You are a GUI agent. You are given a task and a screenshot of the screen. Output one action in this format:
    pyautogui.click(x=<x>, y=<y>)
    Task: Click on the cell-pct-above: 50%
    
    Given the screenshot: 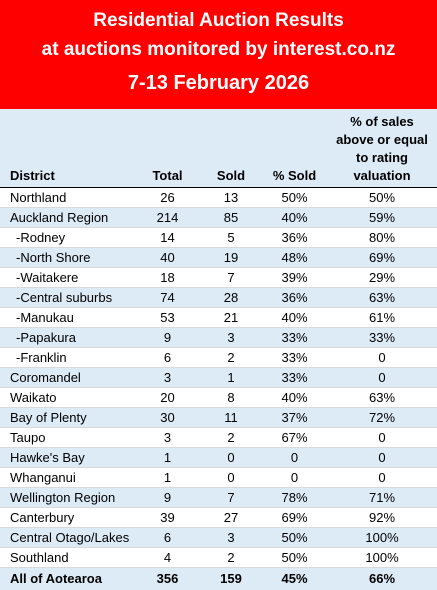 What is the action you would take?
    pyautogui.click(x=382, y=198)
    